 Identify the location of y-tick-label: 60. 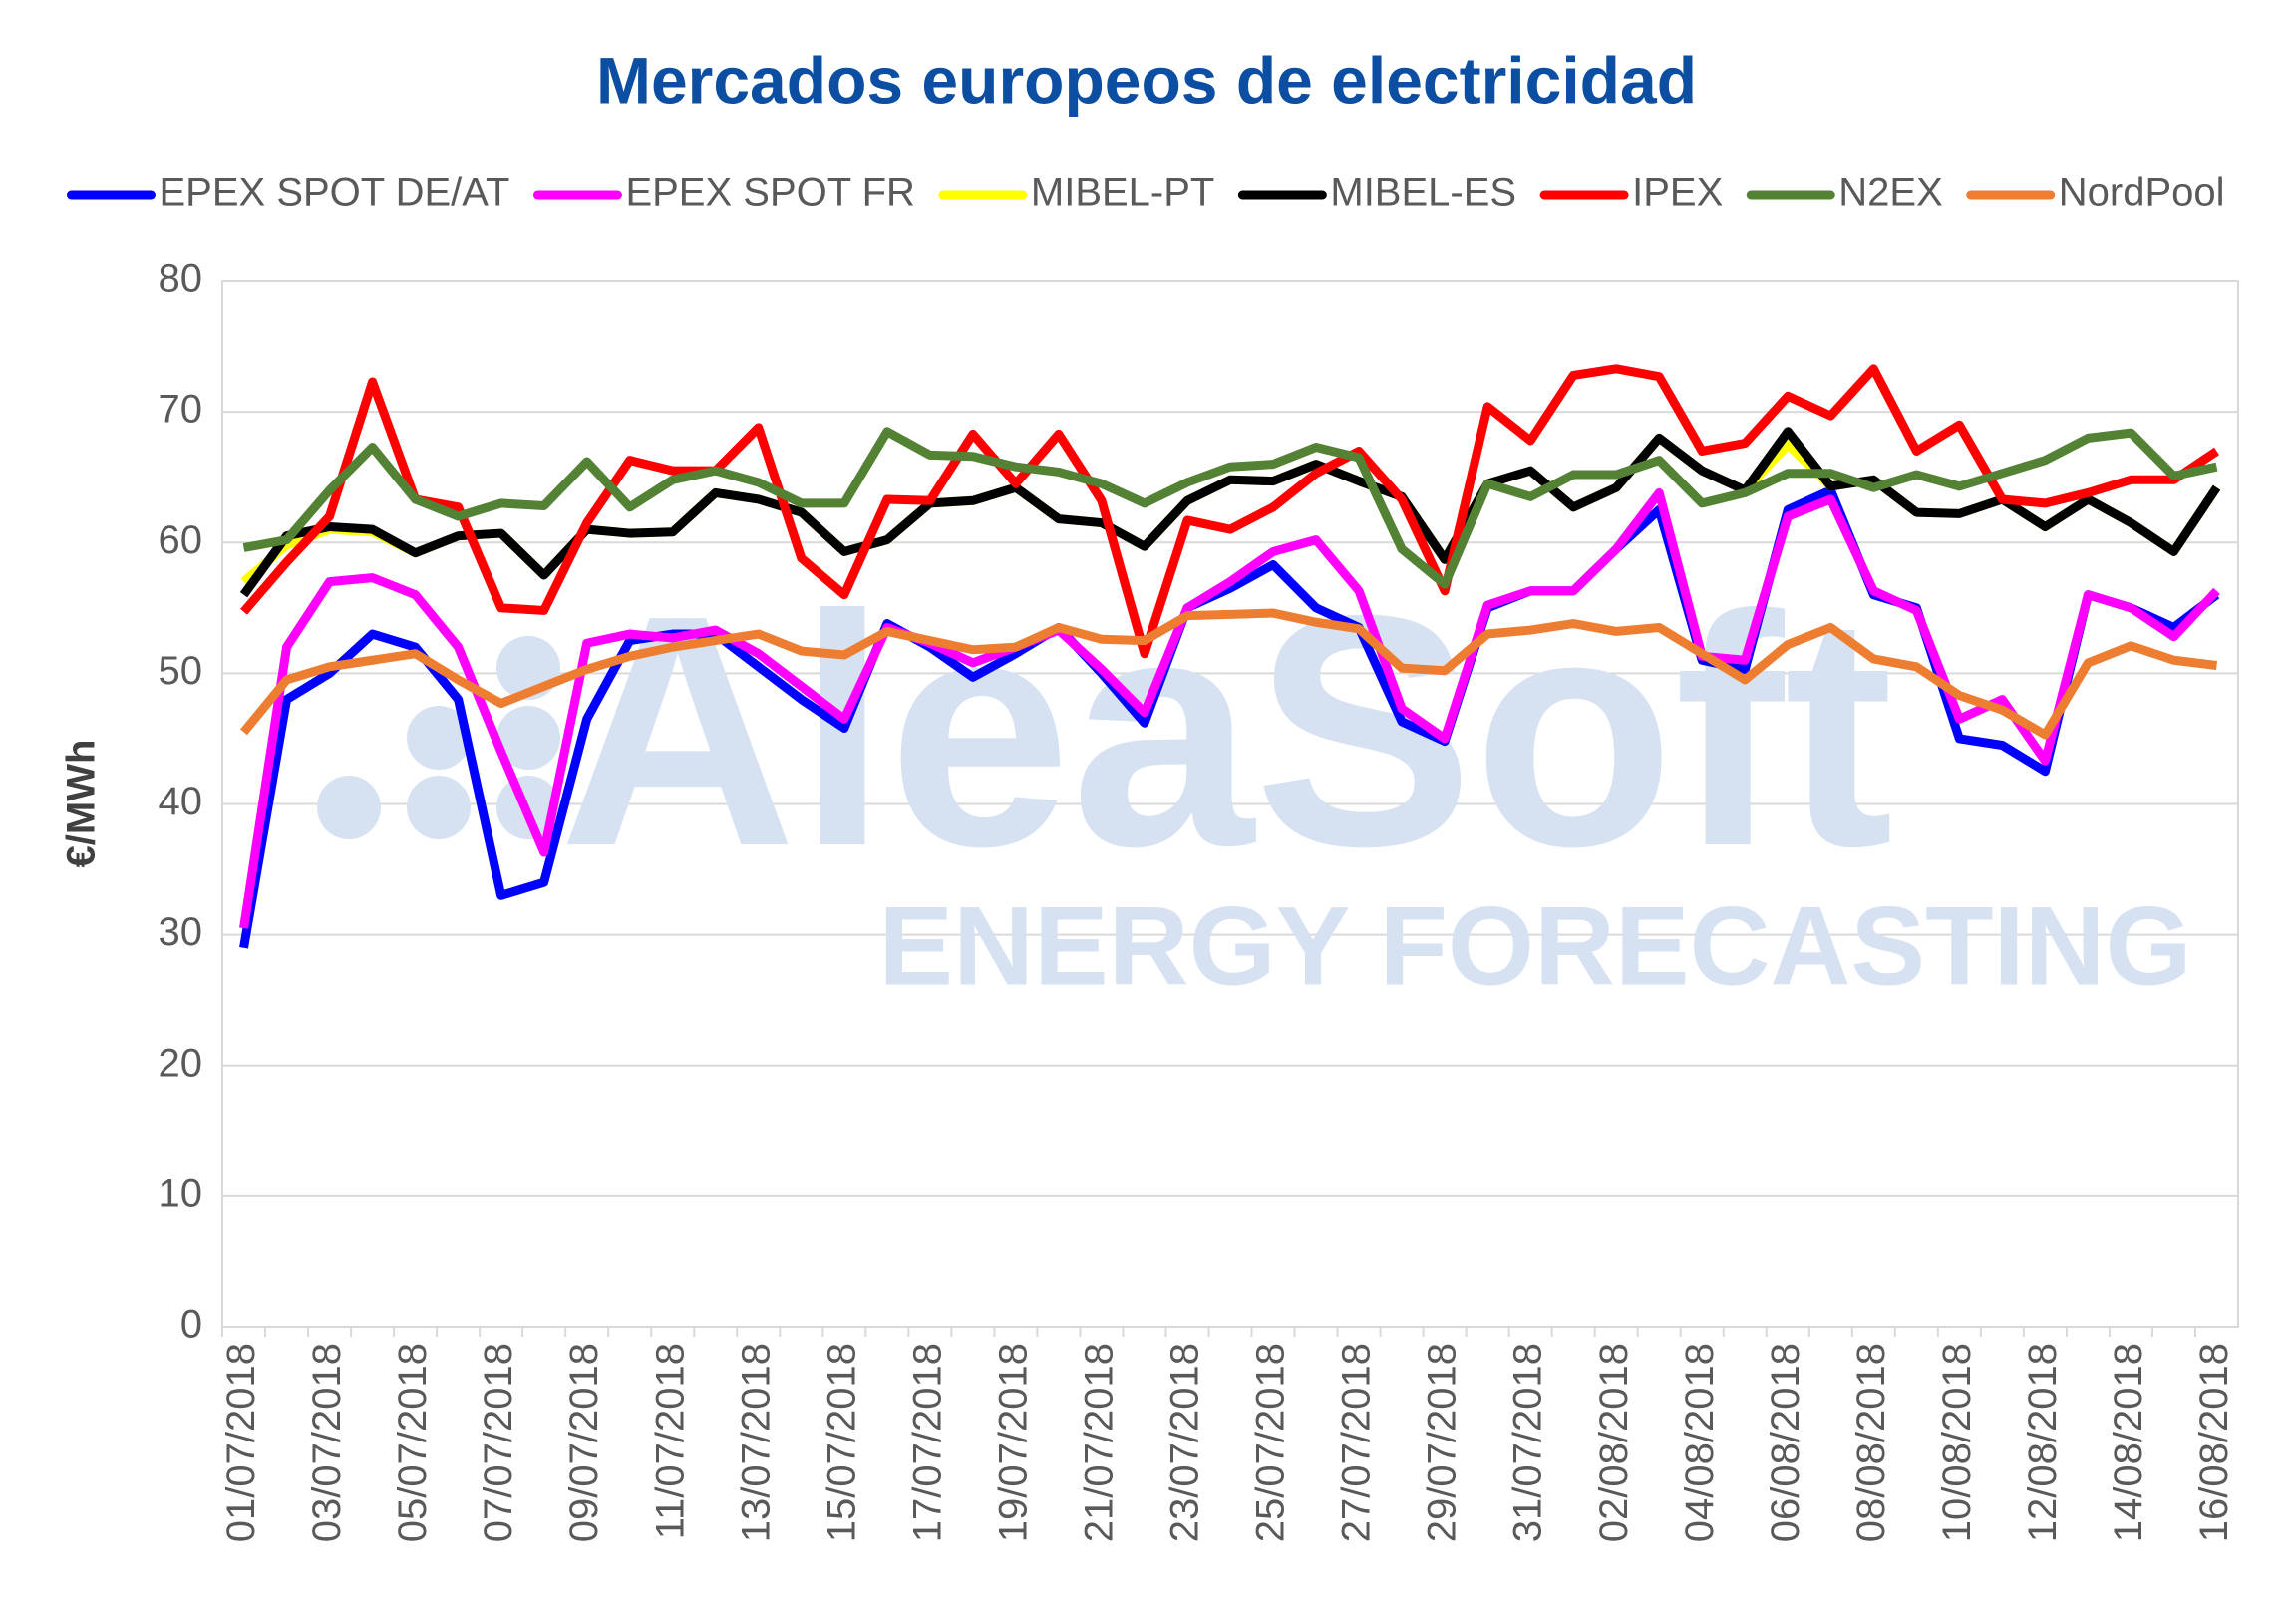
(181, 540).